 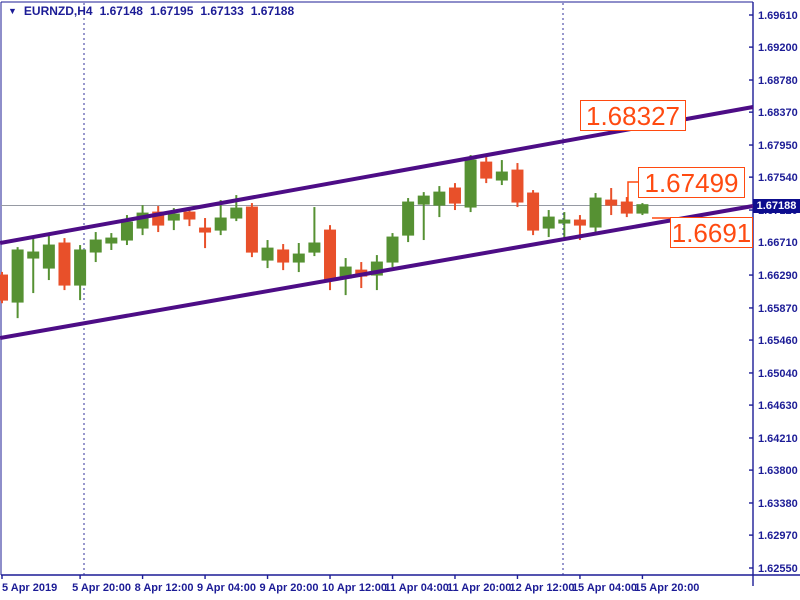 I want to click on x-axis-label: 10 Apr 12:00, so click(x=354, y=588).